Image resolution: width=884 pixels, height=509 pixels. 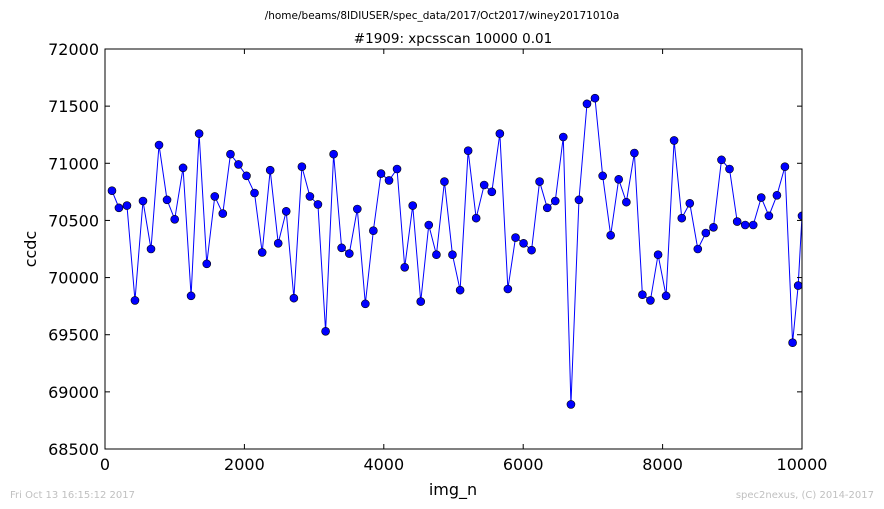 What do you see at coordinates (244, 464) in the screenshot?
I see `x-tick-label: 2000` at bounding box center [244, 464].